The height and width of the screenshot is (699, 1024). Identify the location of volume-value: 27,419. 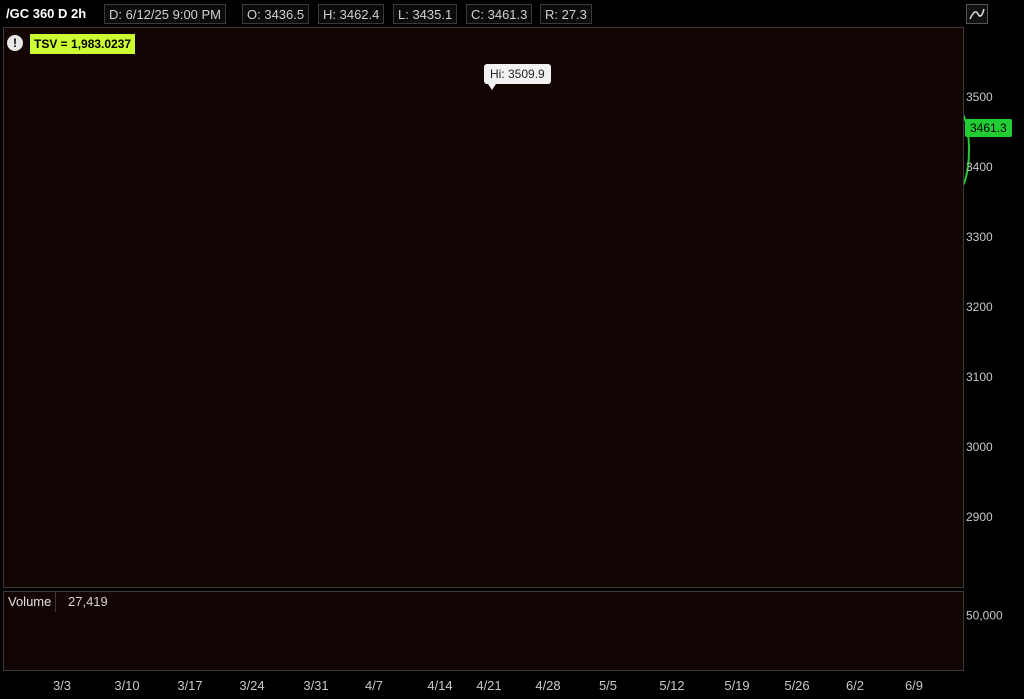
(88, 601).